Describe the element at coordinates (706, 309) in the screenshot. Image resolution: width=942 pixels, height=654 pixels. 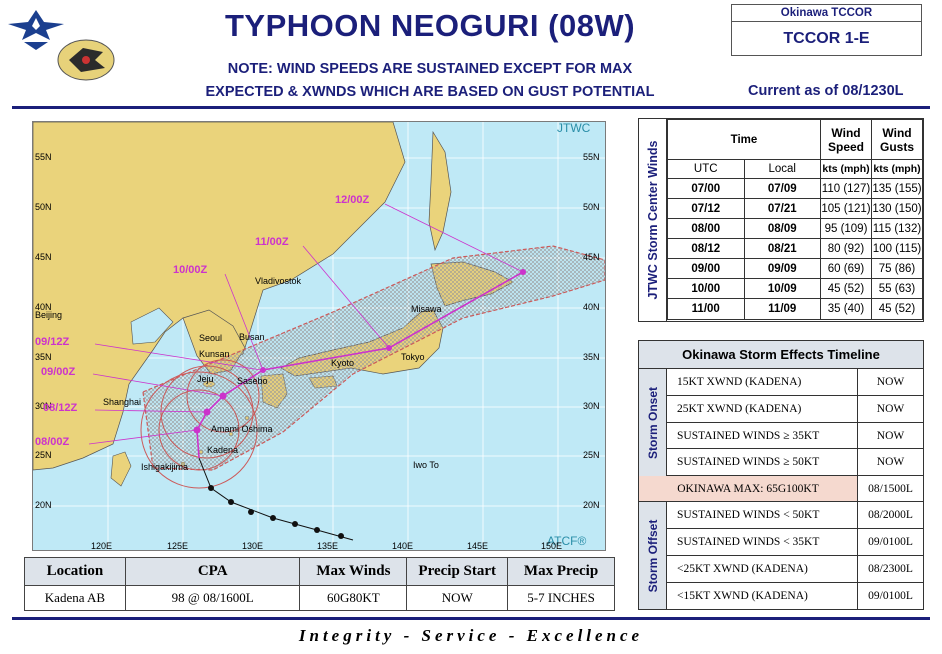
I see `cell-utc: 11/00` at that location.